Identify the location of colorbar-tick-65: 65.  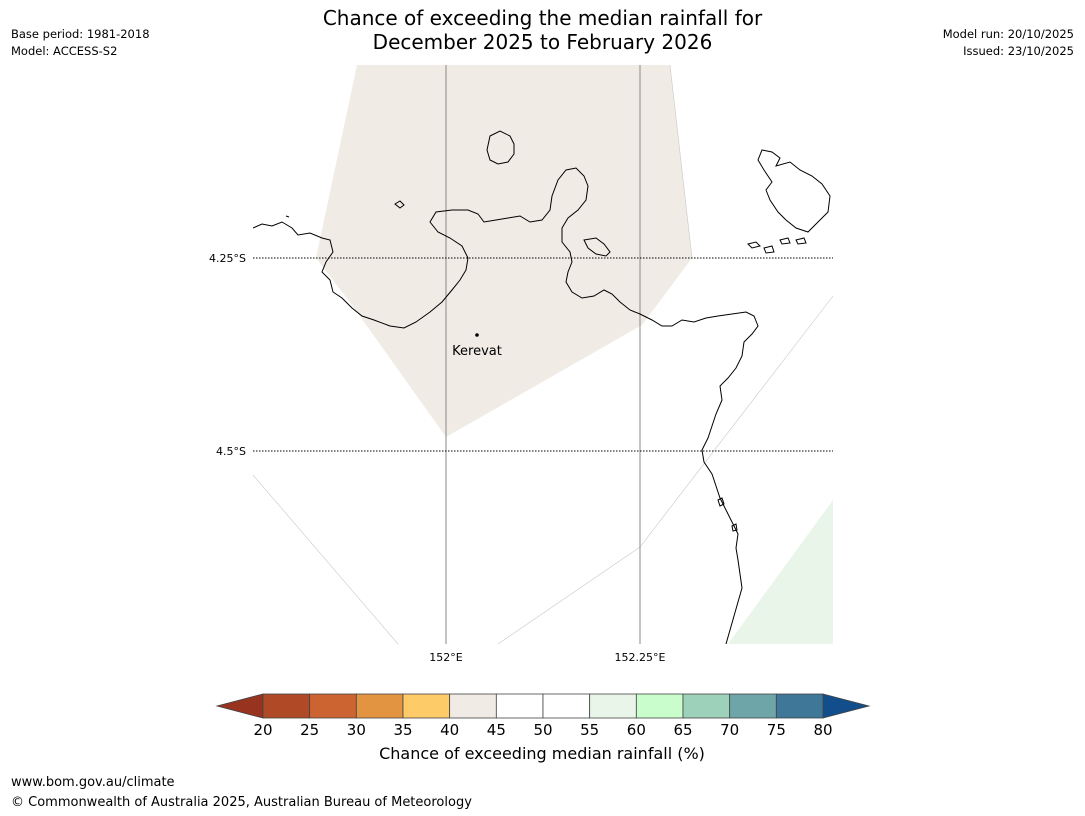
(682, 730).